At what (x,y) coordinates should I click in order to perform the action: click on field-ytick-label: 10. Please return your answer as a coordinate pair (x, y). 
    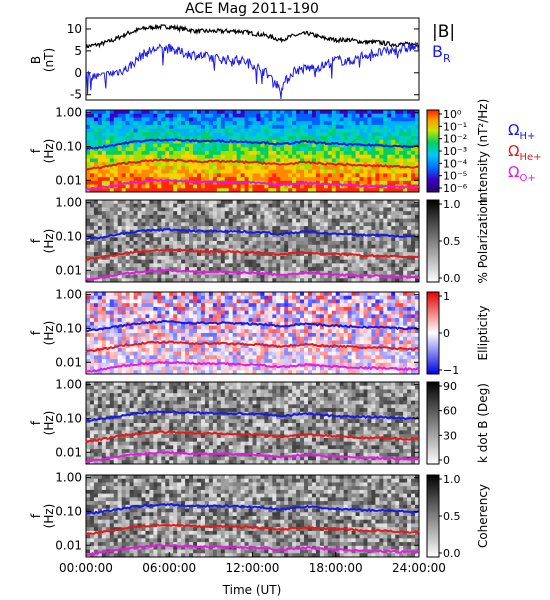
    Looking at the image, I should click on (74, 29).